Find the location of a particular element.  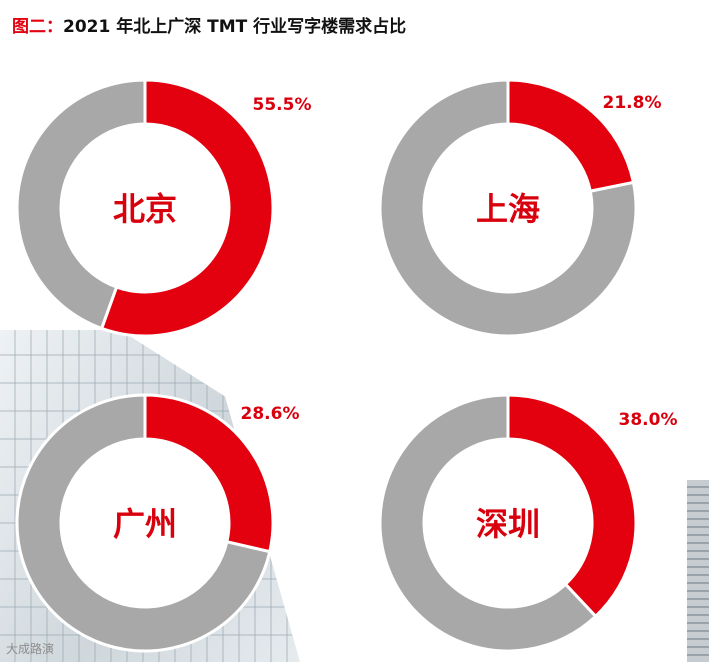

city-label: 上海 is located at coordinates (508, 209).